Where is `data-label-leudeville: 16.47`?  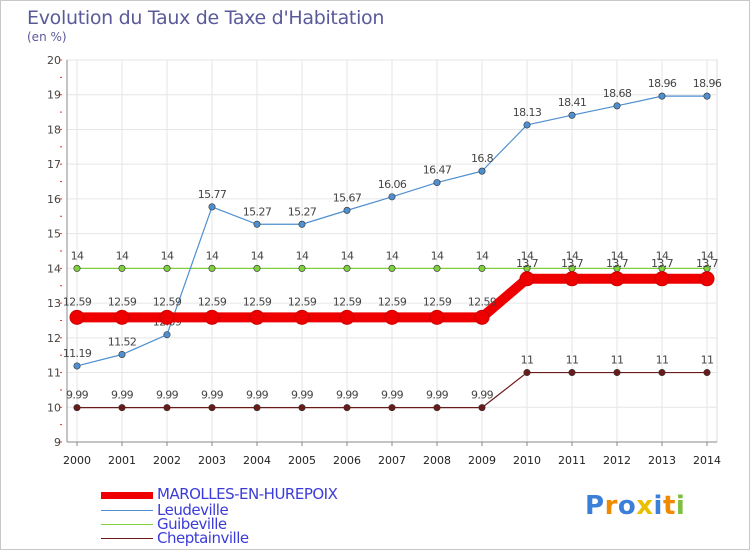 data-label-leudeville: 16.47 is located at coordinates (437, 170).